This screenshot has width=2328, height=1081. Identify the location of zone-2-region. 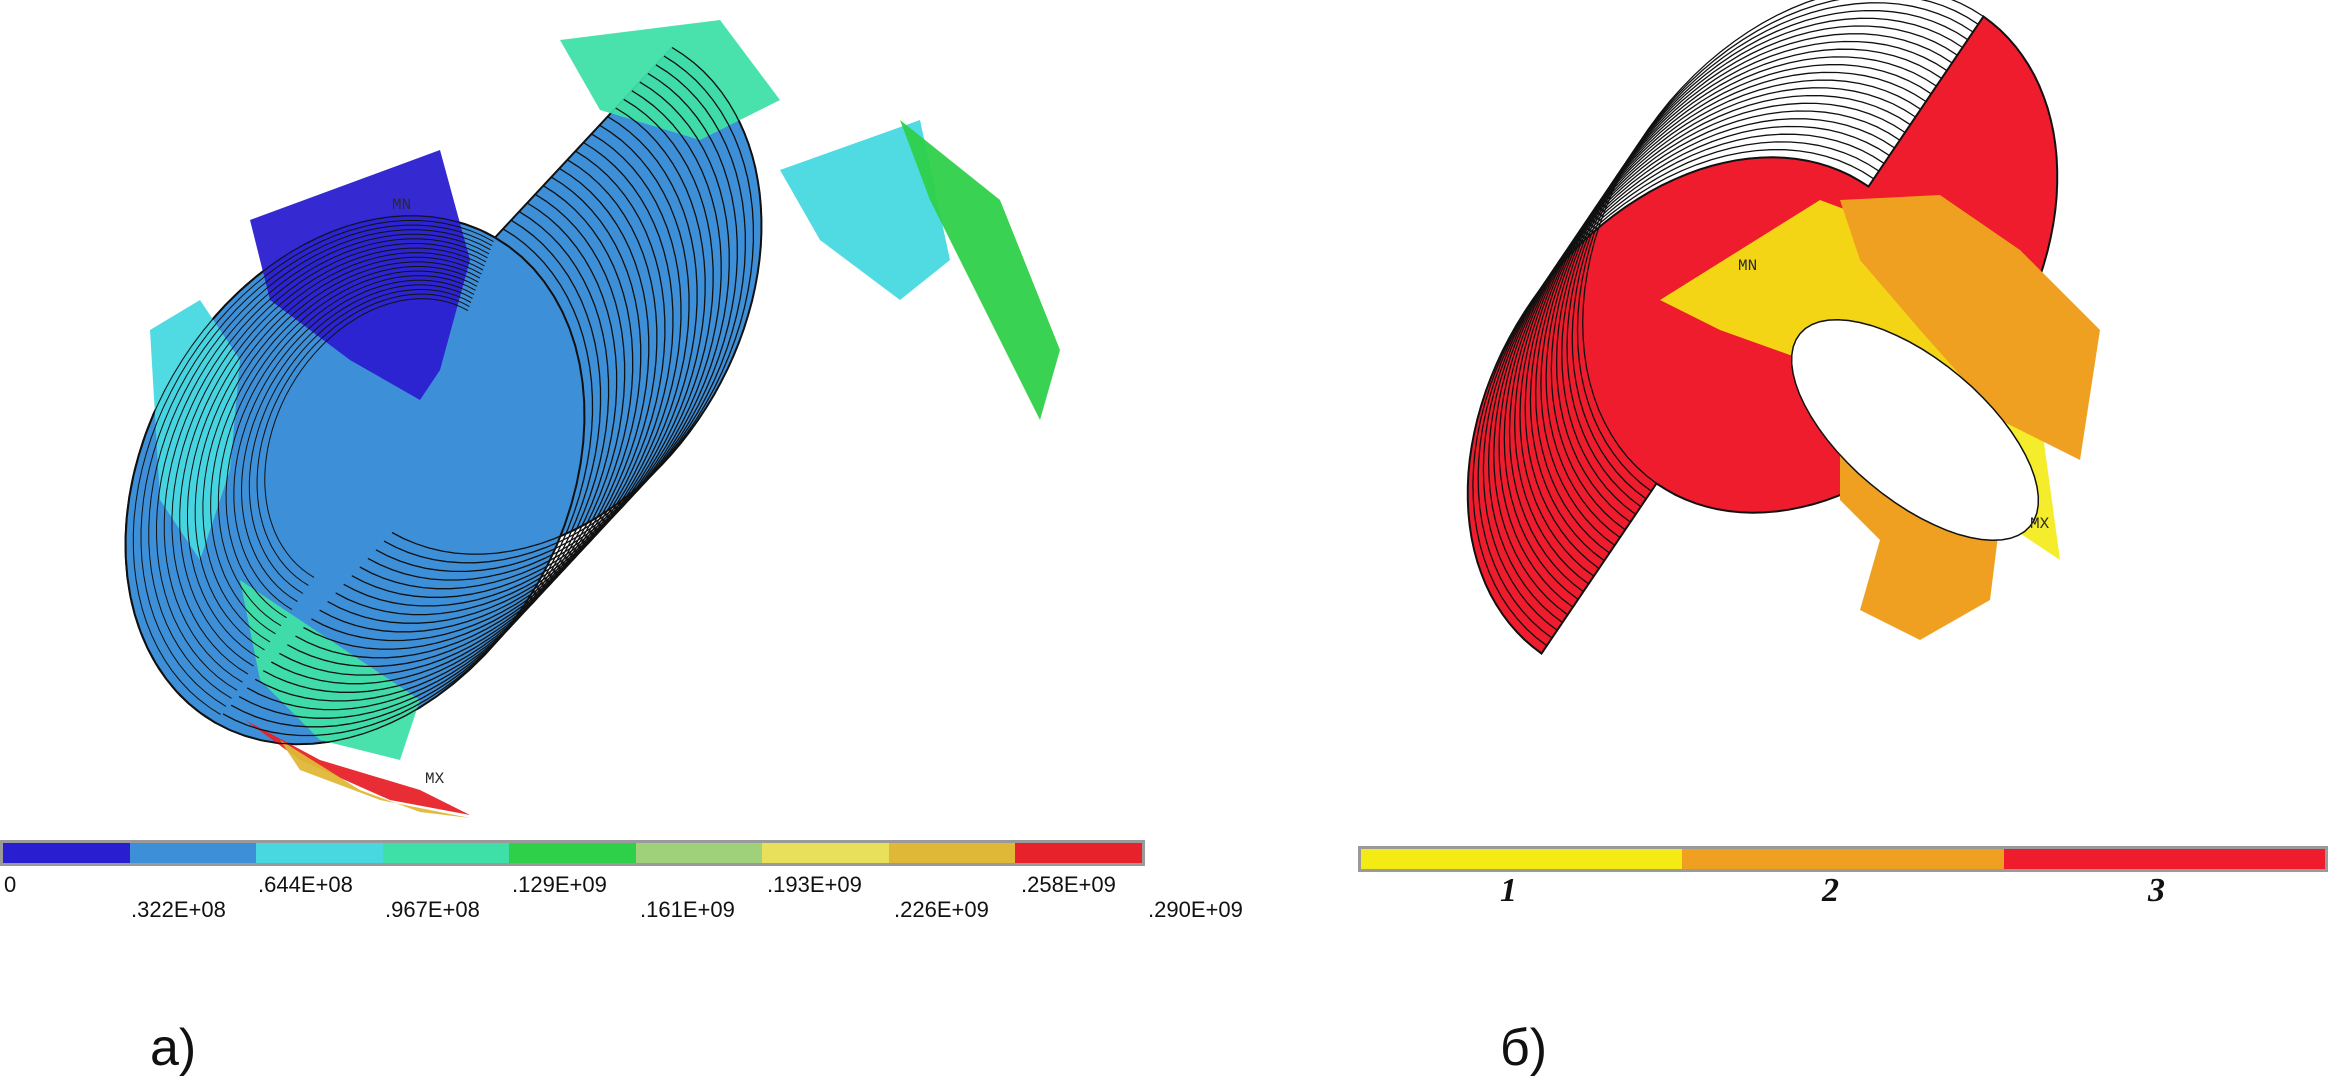
(1970, 327).